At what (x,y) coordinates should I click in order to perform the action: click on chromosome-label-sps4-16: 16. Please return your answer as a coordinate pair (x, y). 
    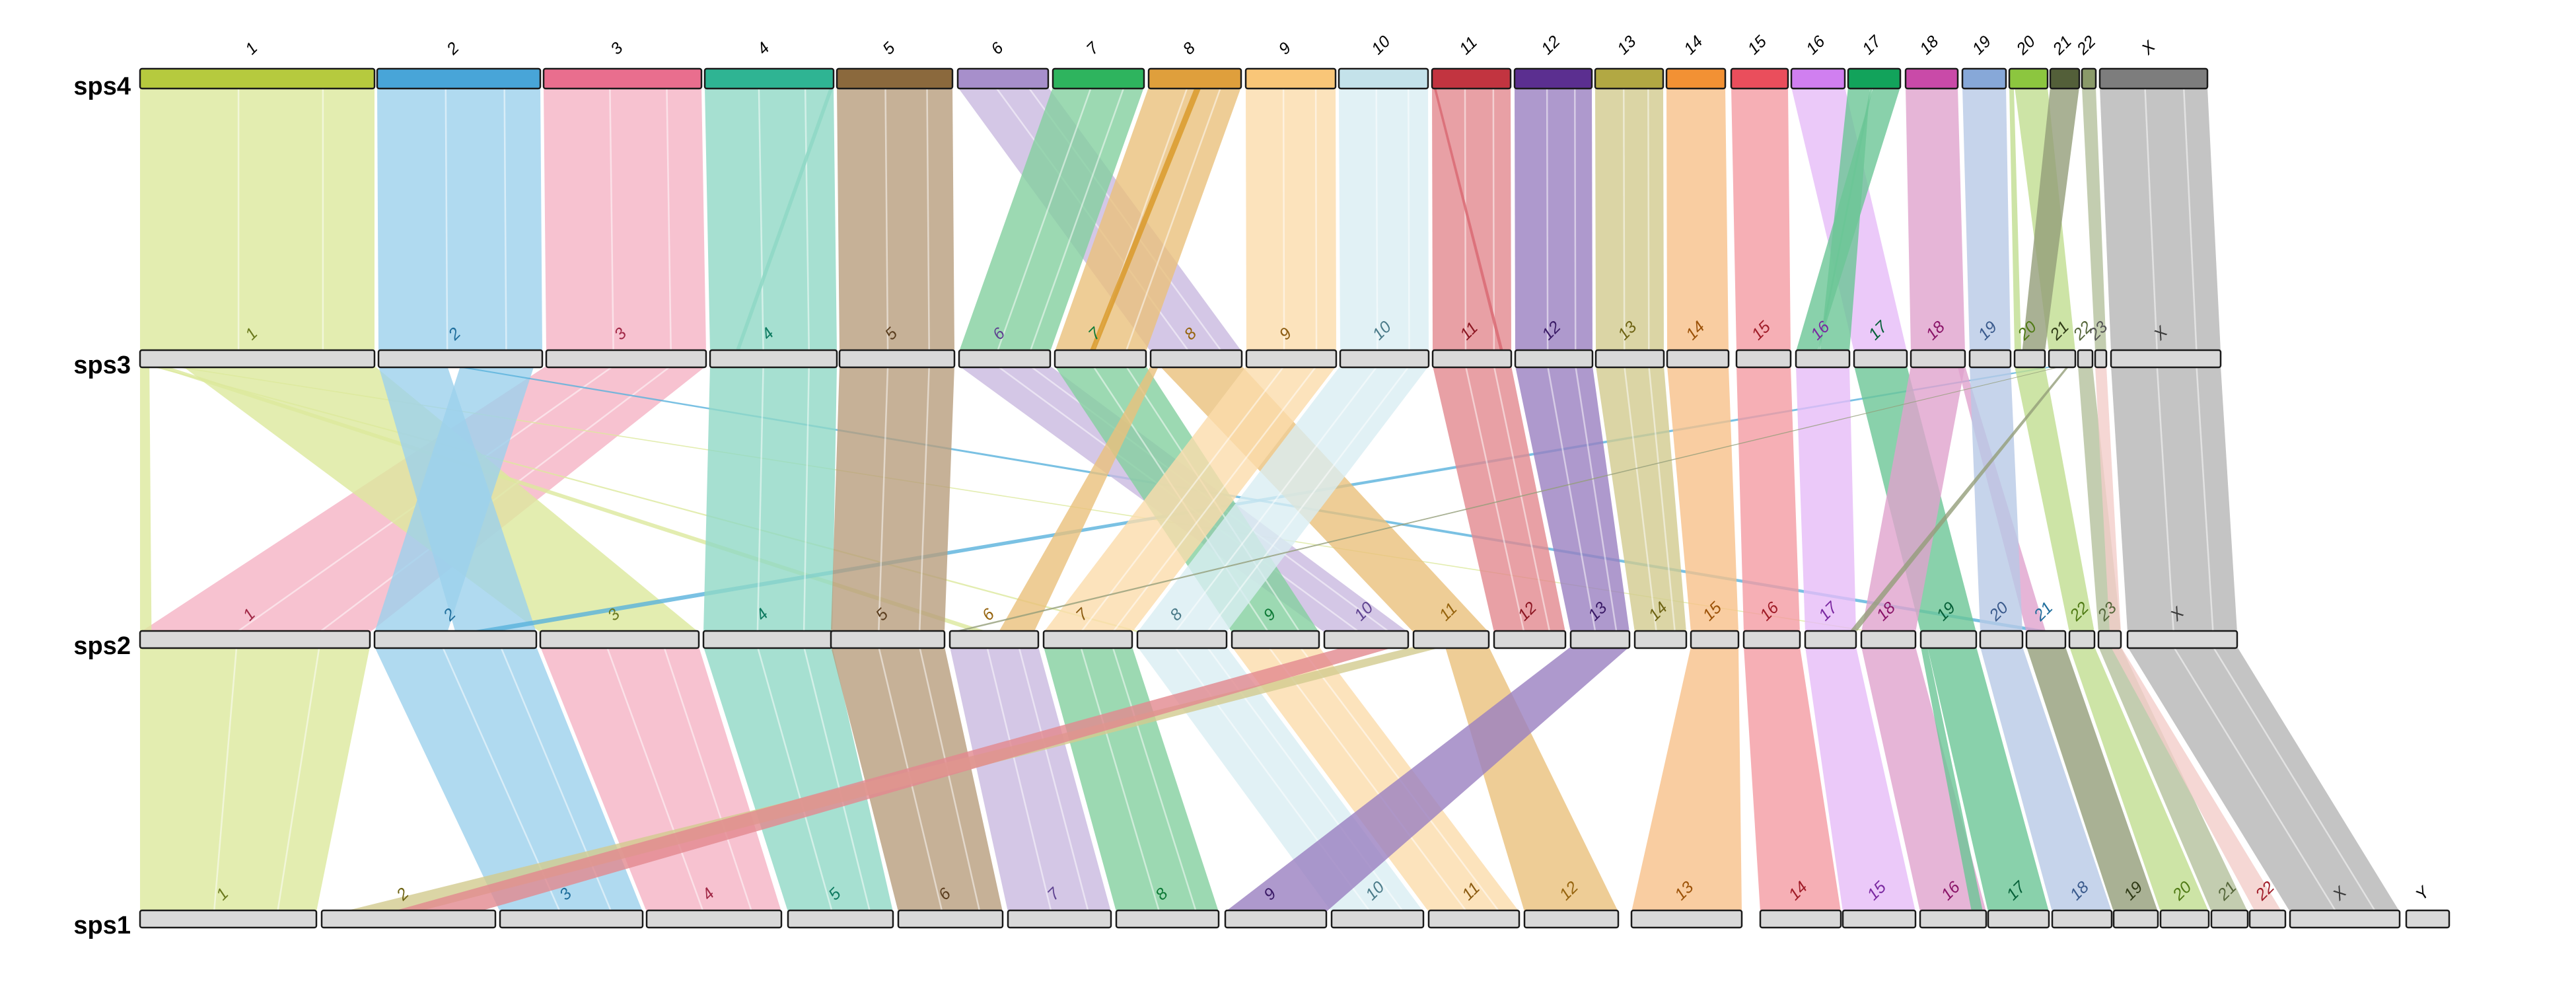
    Looking at the image, I should click on (1816, 45).